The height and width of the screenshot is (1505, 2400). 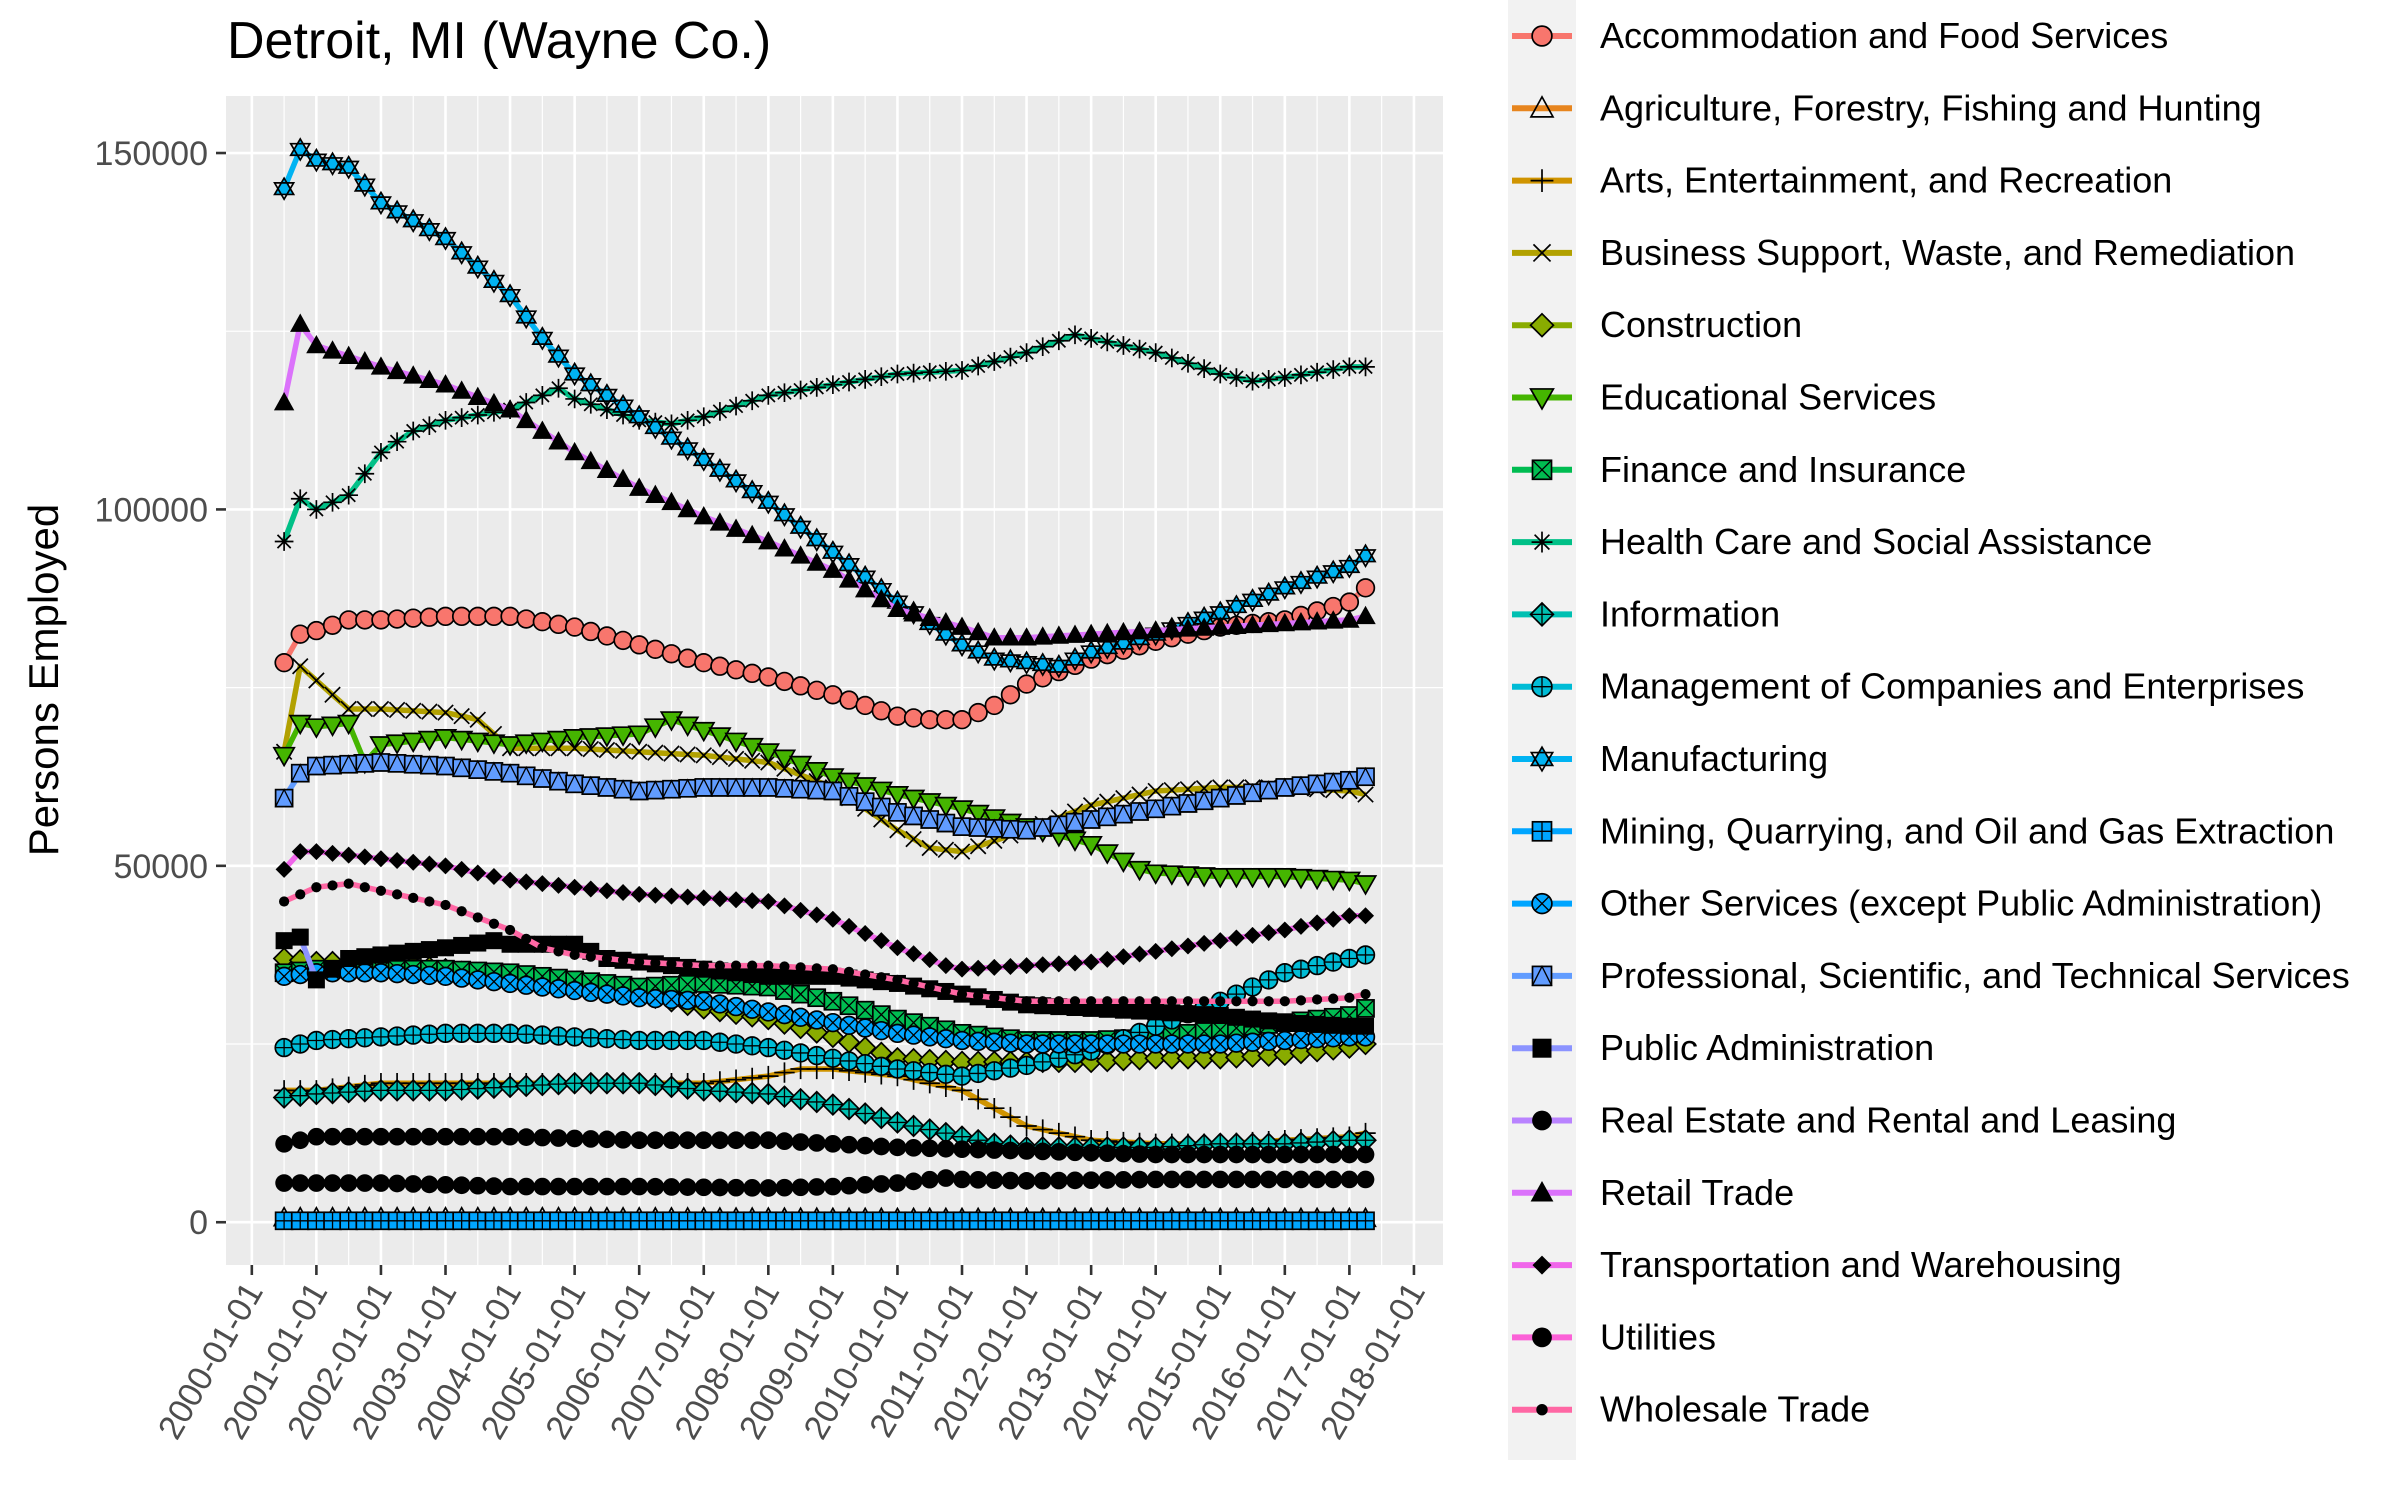 I want to click on series-real-estate-and-rental-and-leasing, so click(x=825, y=1145).